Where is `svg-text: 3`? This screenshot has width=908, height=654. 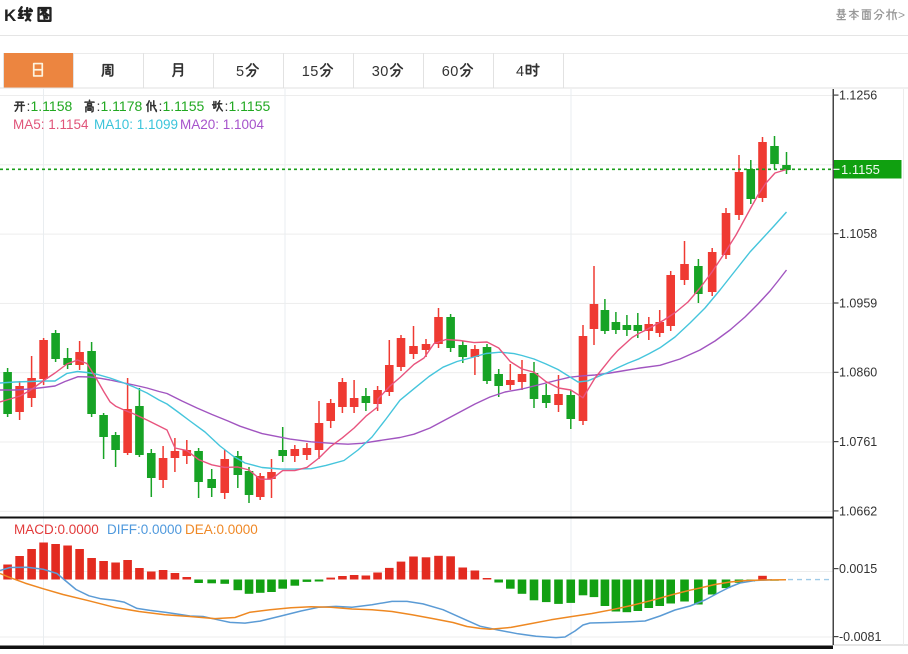 svg-text: 3 is located at coordinates (376, 72).